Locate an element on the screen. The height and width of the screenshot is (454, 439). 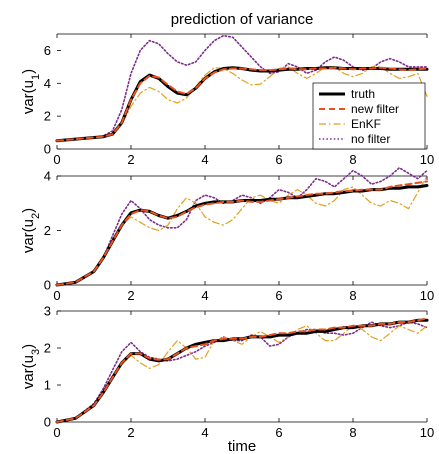
y-axis-label: var(u1) is located at coordinates (31, 91).